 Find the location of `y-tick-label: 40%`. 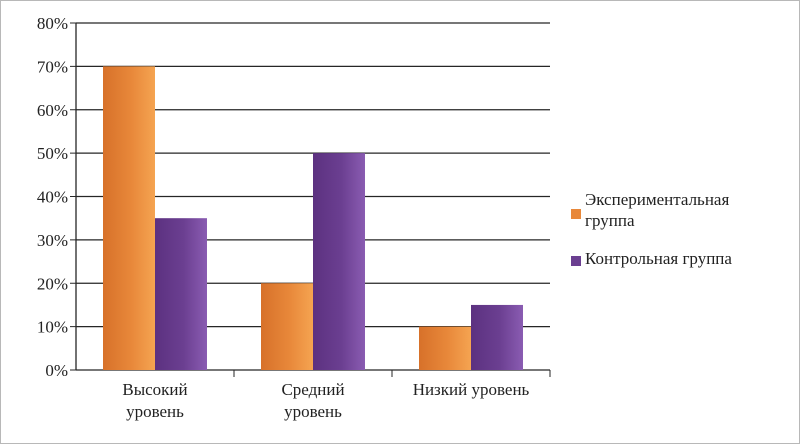

y-tick-label: 40% is located at coordinates (52, 197).